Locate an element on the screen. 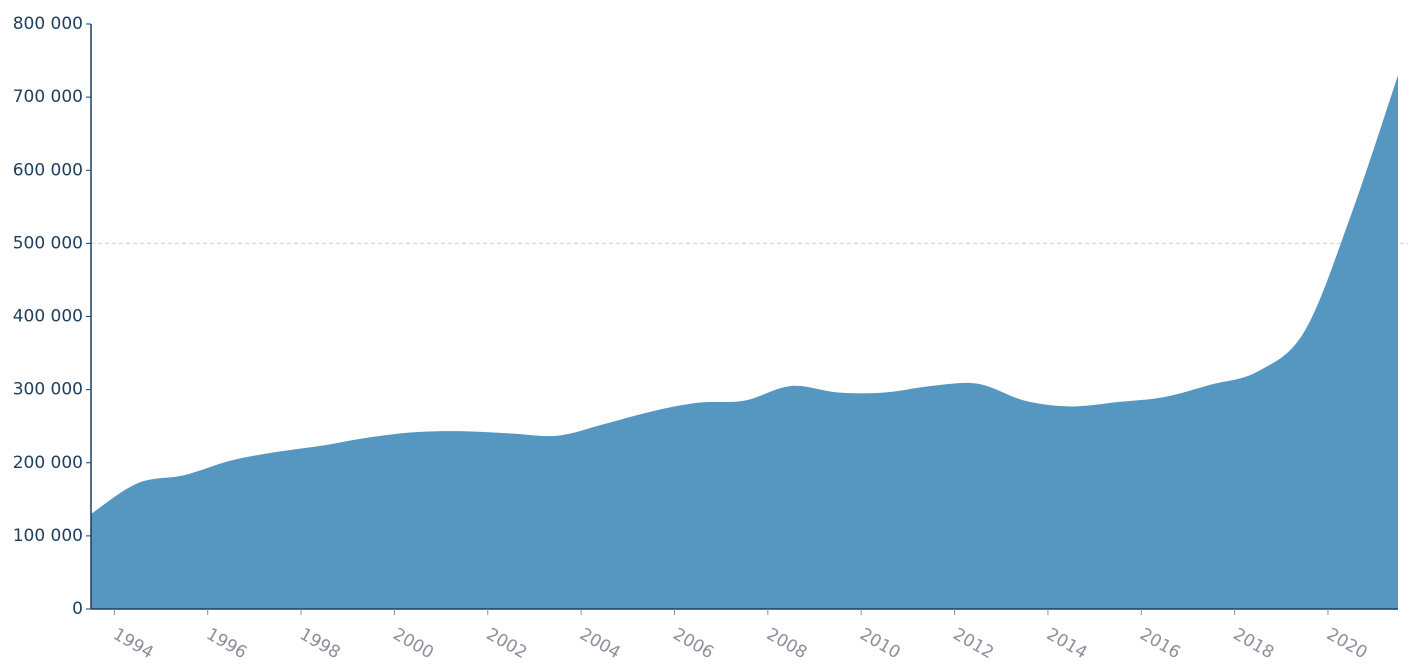 This screenshot has height=670, width=1408. x-tick-label: 2018 is located at coordinates (1253, 643).